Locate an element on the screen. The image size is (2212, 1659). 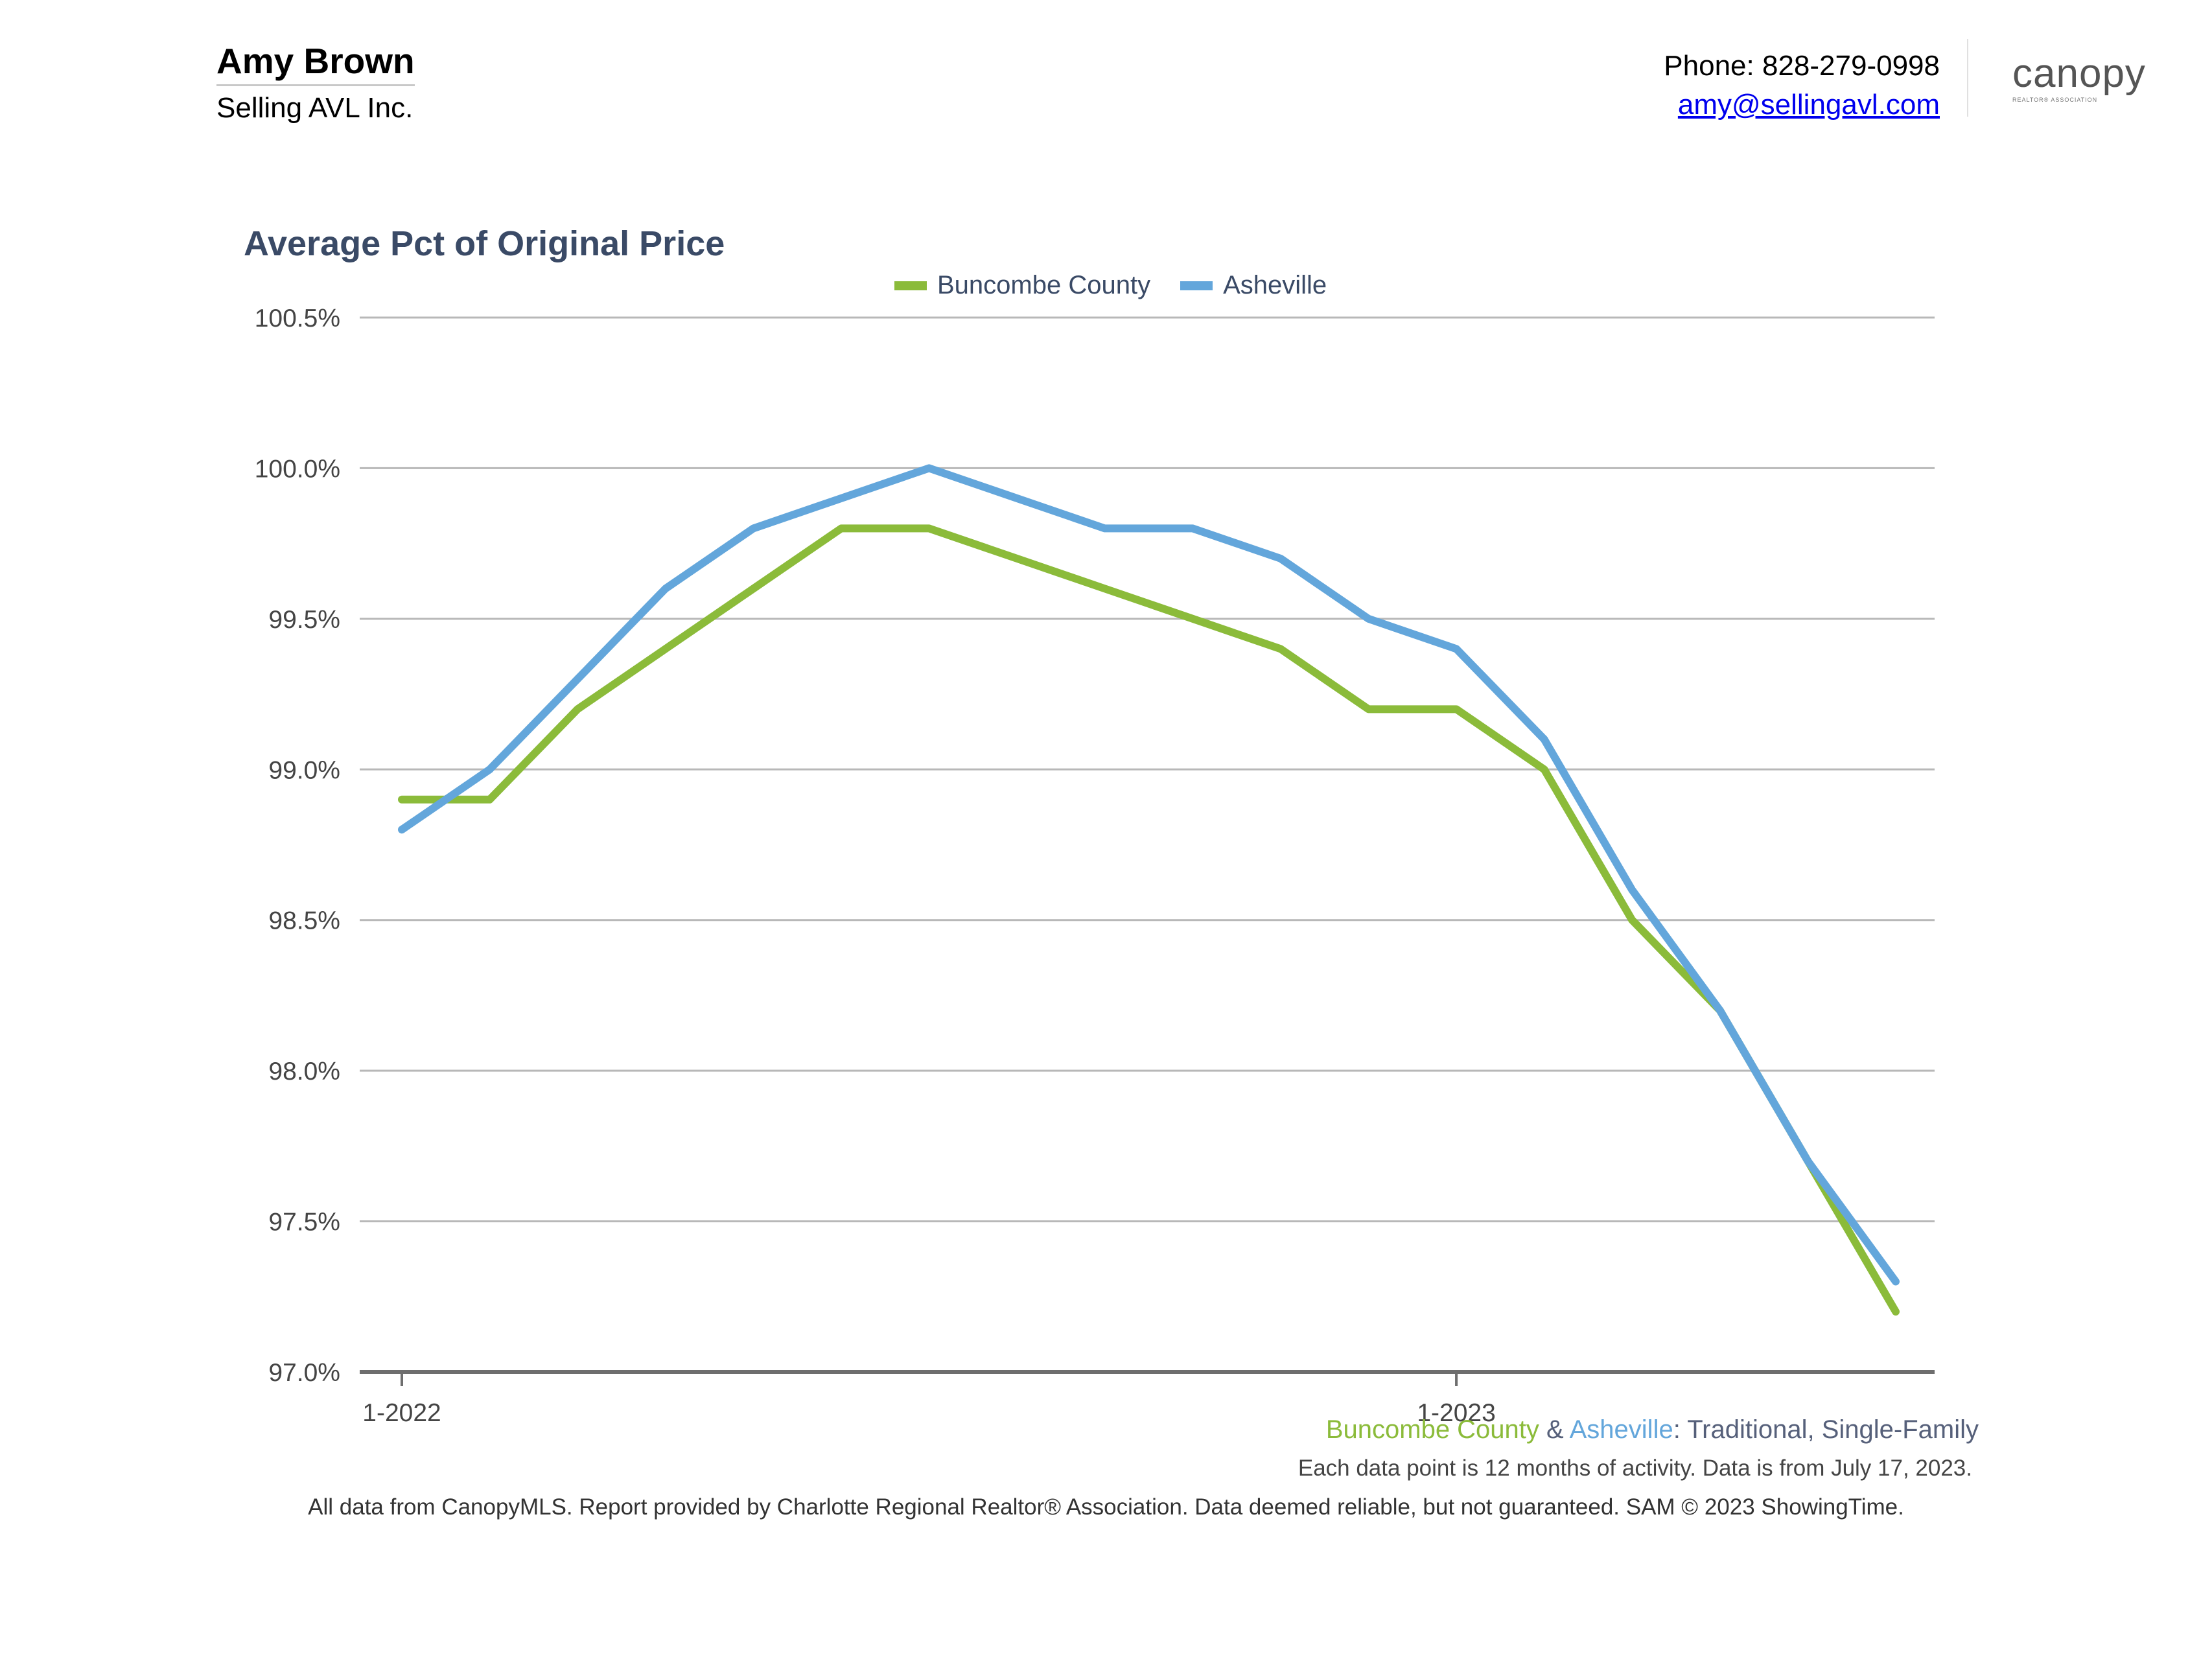
y-tick-label: 97.0% is located at coordinates (304, 1373).